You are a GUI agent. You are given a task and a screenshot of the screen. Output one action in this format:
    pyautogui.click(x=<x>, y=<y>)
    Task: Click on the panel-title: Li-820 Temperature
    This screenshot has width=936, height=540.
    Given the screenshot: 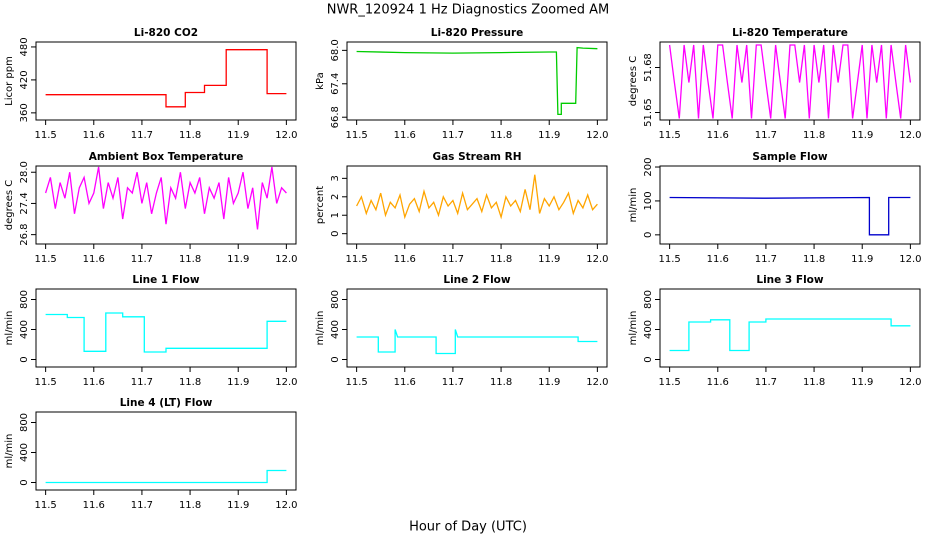 What is the action you would take?
    pyautogui.click(x=790, y=33)
    